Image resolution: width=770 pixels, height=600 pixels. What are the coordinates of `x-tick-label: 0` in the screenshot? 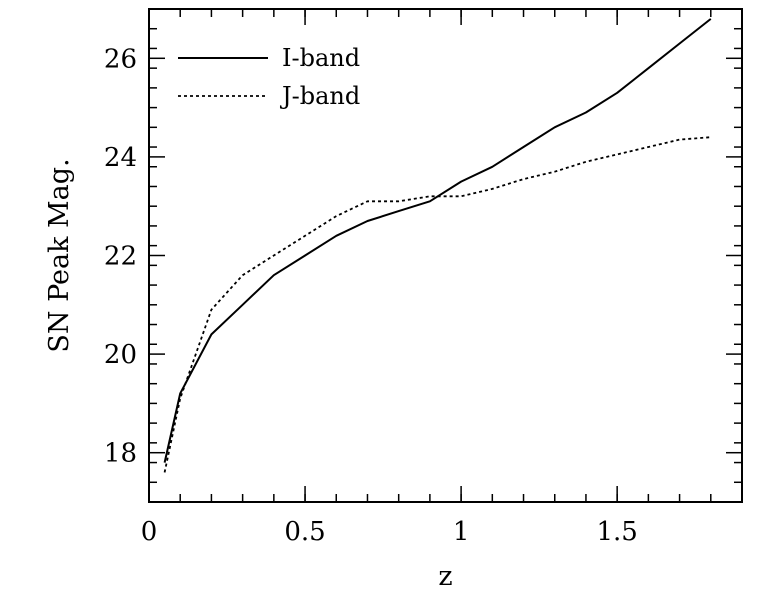 It's located at (149, 532).